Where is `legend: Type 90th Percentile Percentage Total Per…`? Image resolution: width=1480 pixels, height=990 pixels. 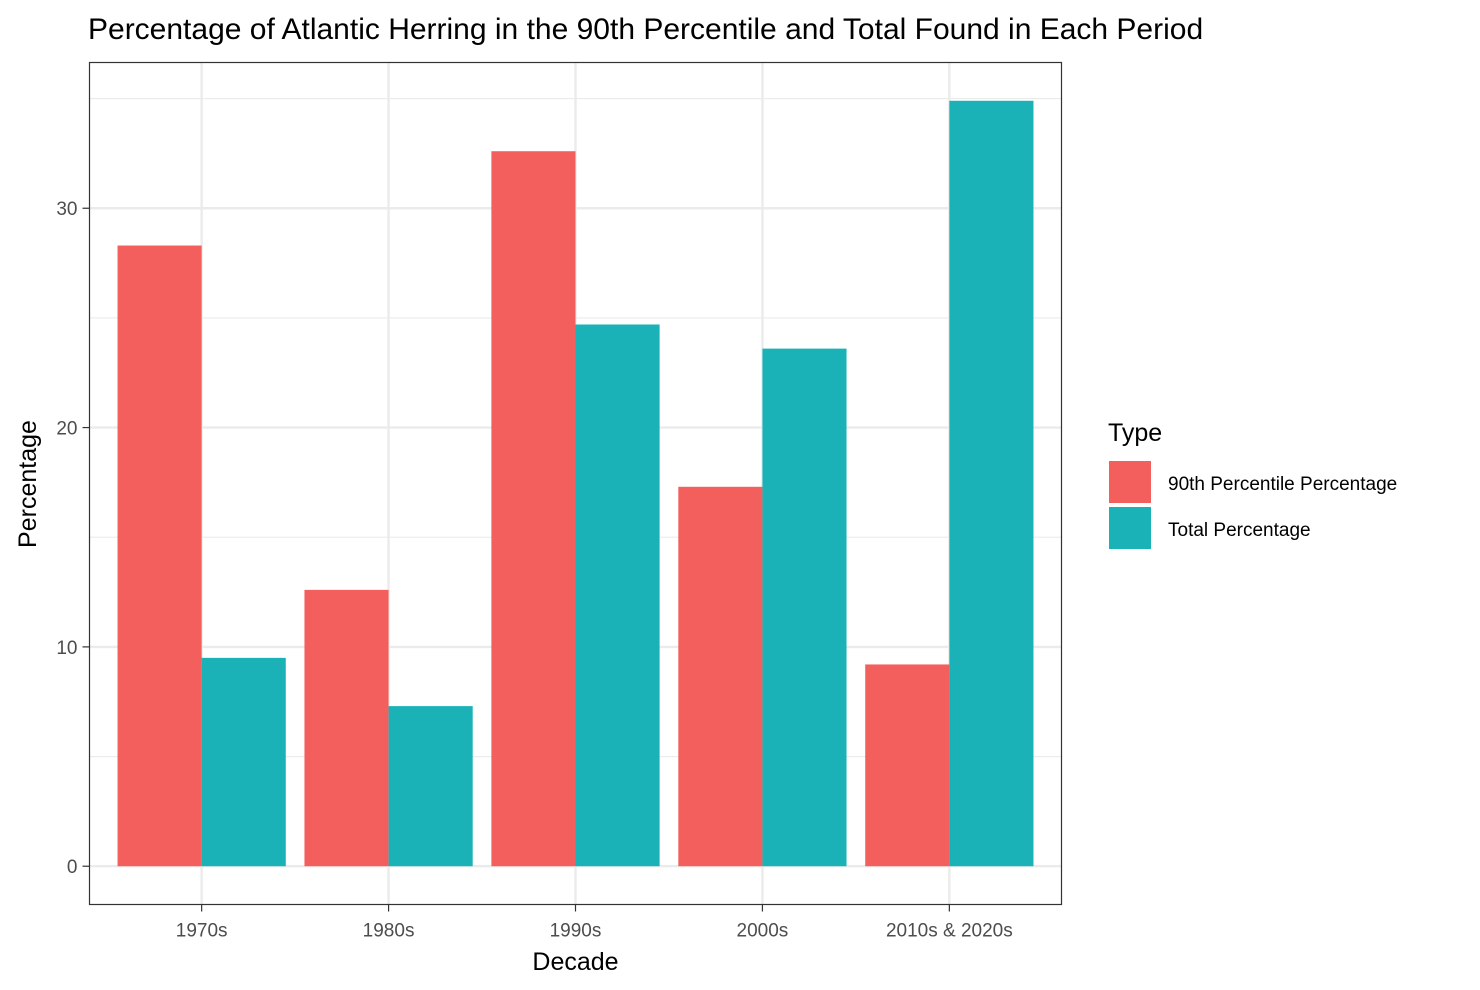
legend: Type 90th Percentile Percentage Total Per… is located at coordinates (1252, 484).